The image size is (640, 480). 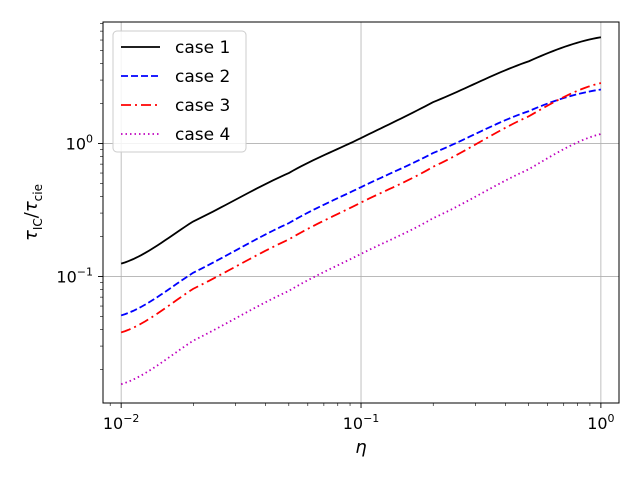 I want to click on x-tick-label: 10⁻¹, so click(x=361, y=422).